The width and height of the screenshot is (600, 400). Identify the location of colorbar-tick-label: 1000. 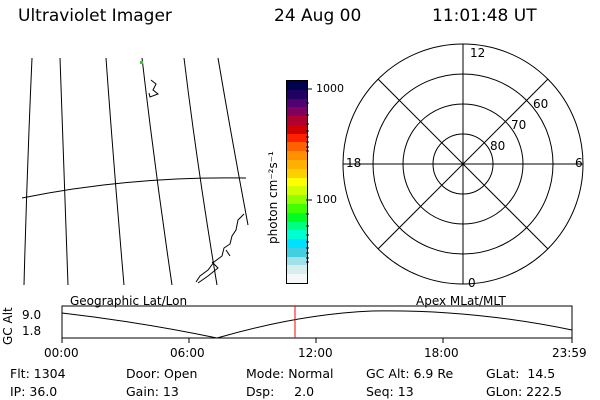
(330, 88).